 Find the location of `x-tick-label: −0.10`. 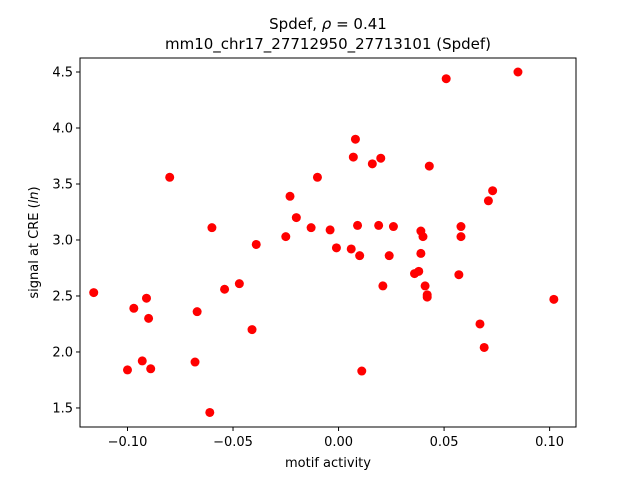

x-tick-label: −0.10 is located at coordinates (128, 442).